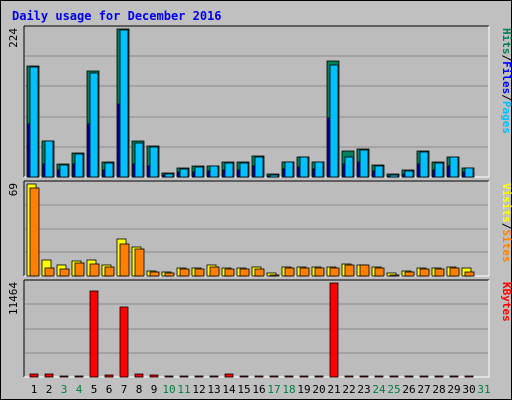 Image resolution: width=512 pixels, height=400 pixels. Describe the element at coordinates (117, 16) in the screenshot. I see `chart-title: Daily usage for December 2016` at that location.